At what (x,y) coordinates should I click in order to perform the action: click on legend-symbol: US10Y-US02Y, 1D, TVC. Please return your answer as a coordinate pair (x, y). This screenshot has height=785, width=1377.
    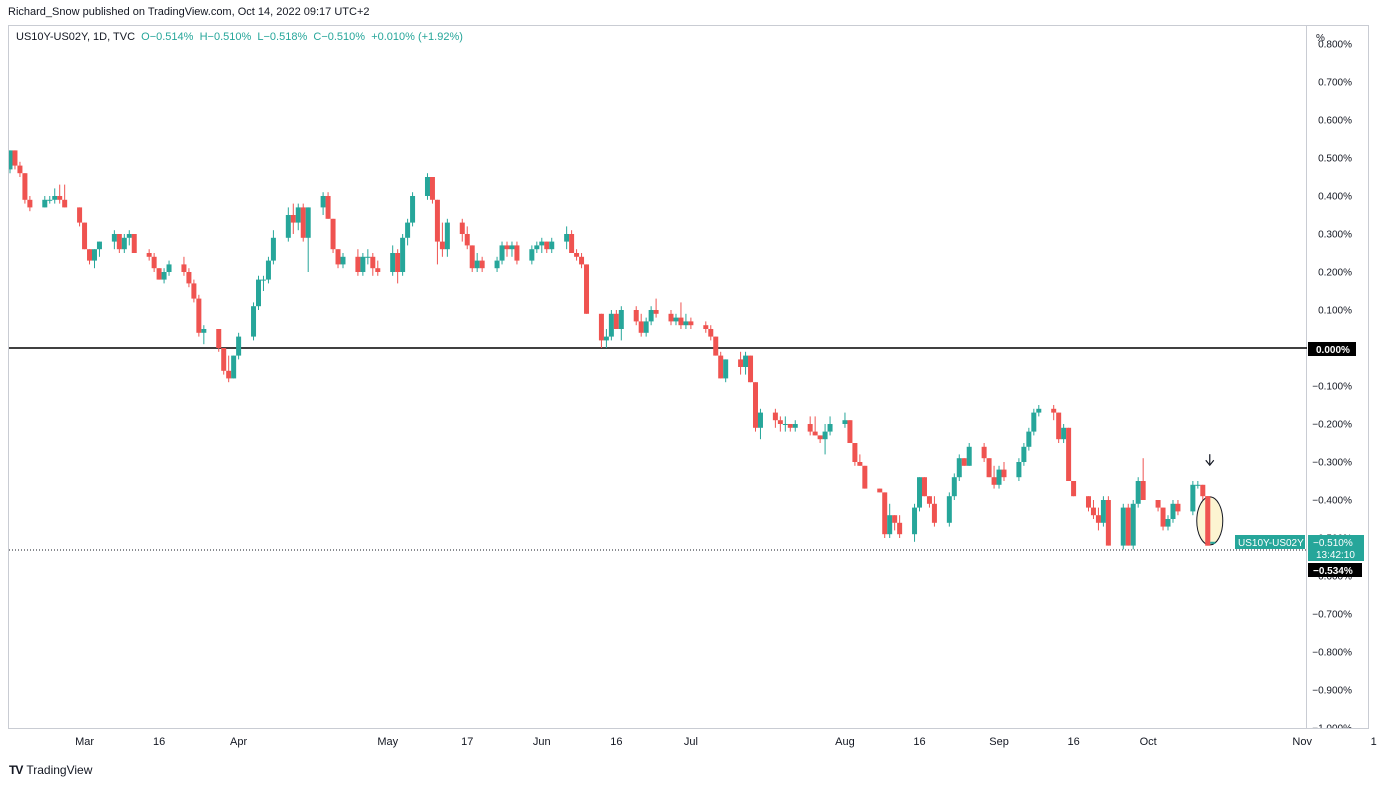
    Looking at the image, I should click on (76, 37).